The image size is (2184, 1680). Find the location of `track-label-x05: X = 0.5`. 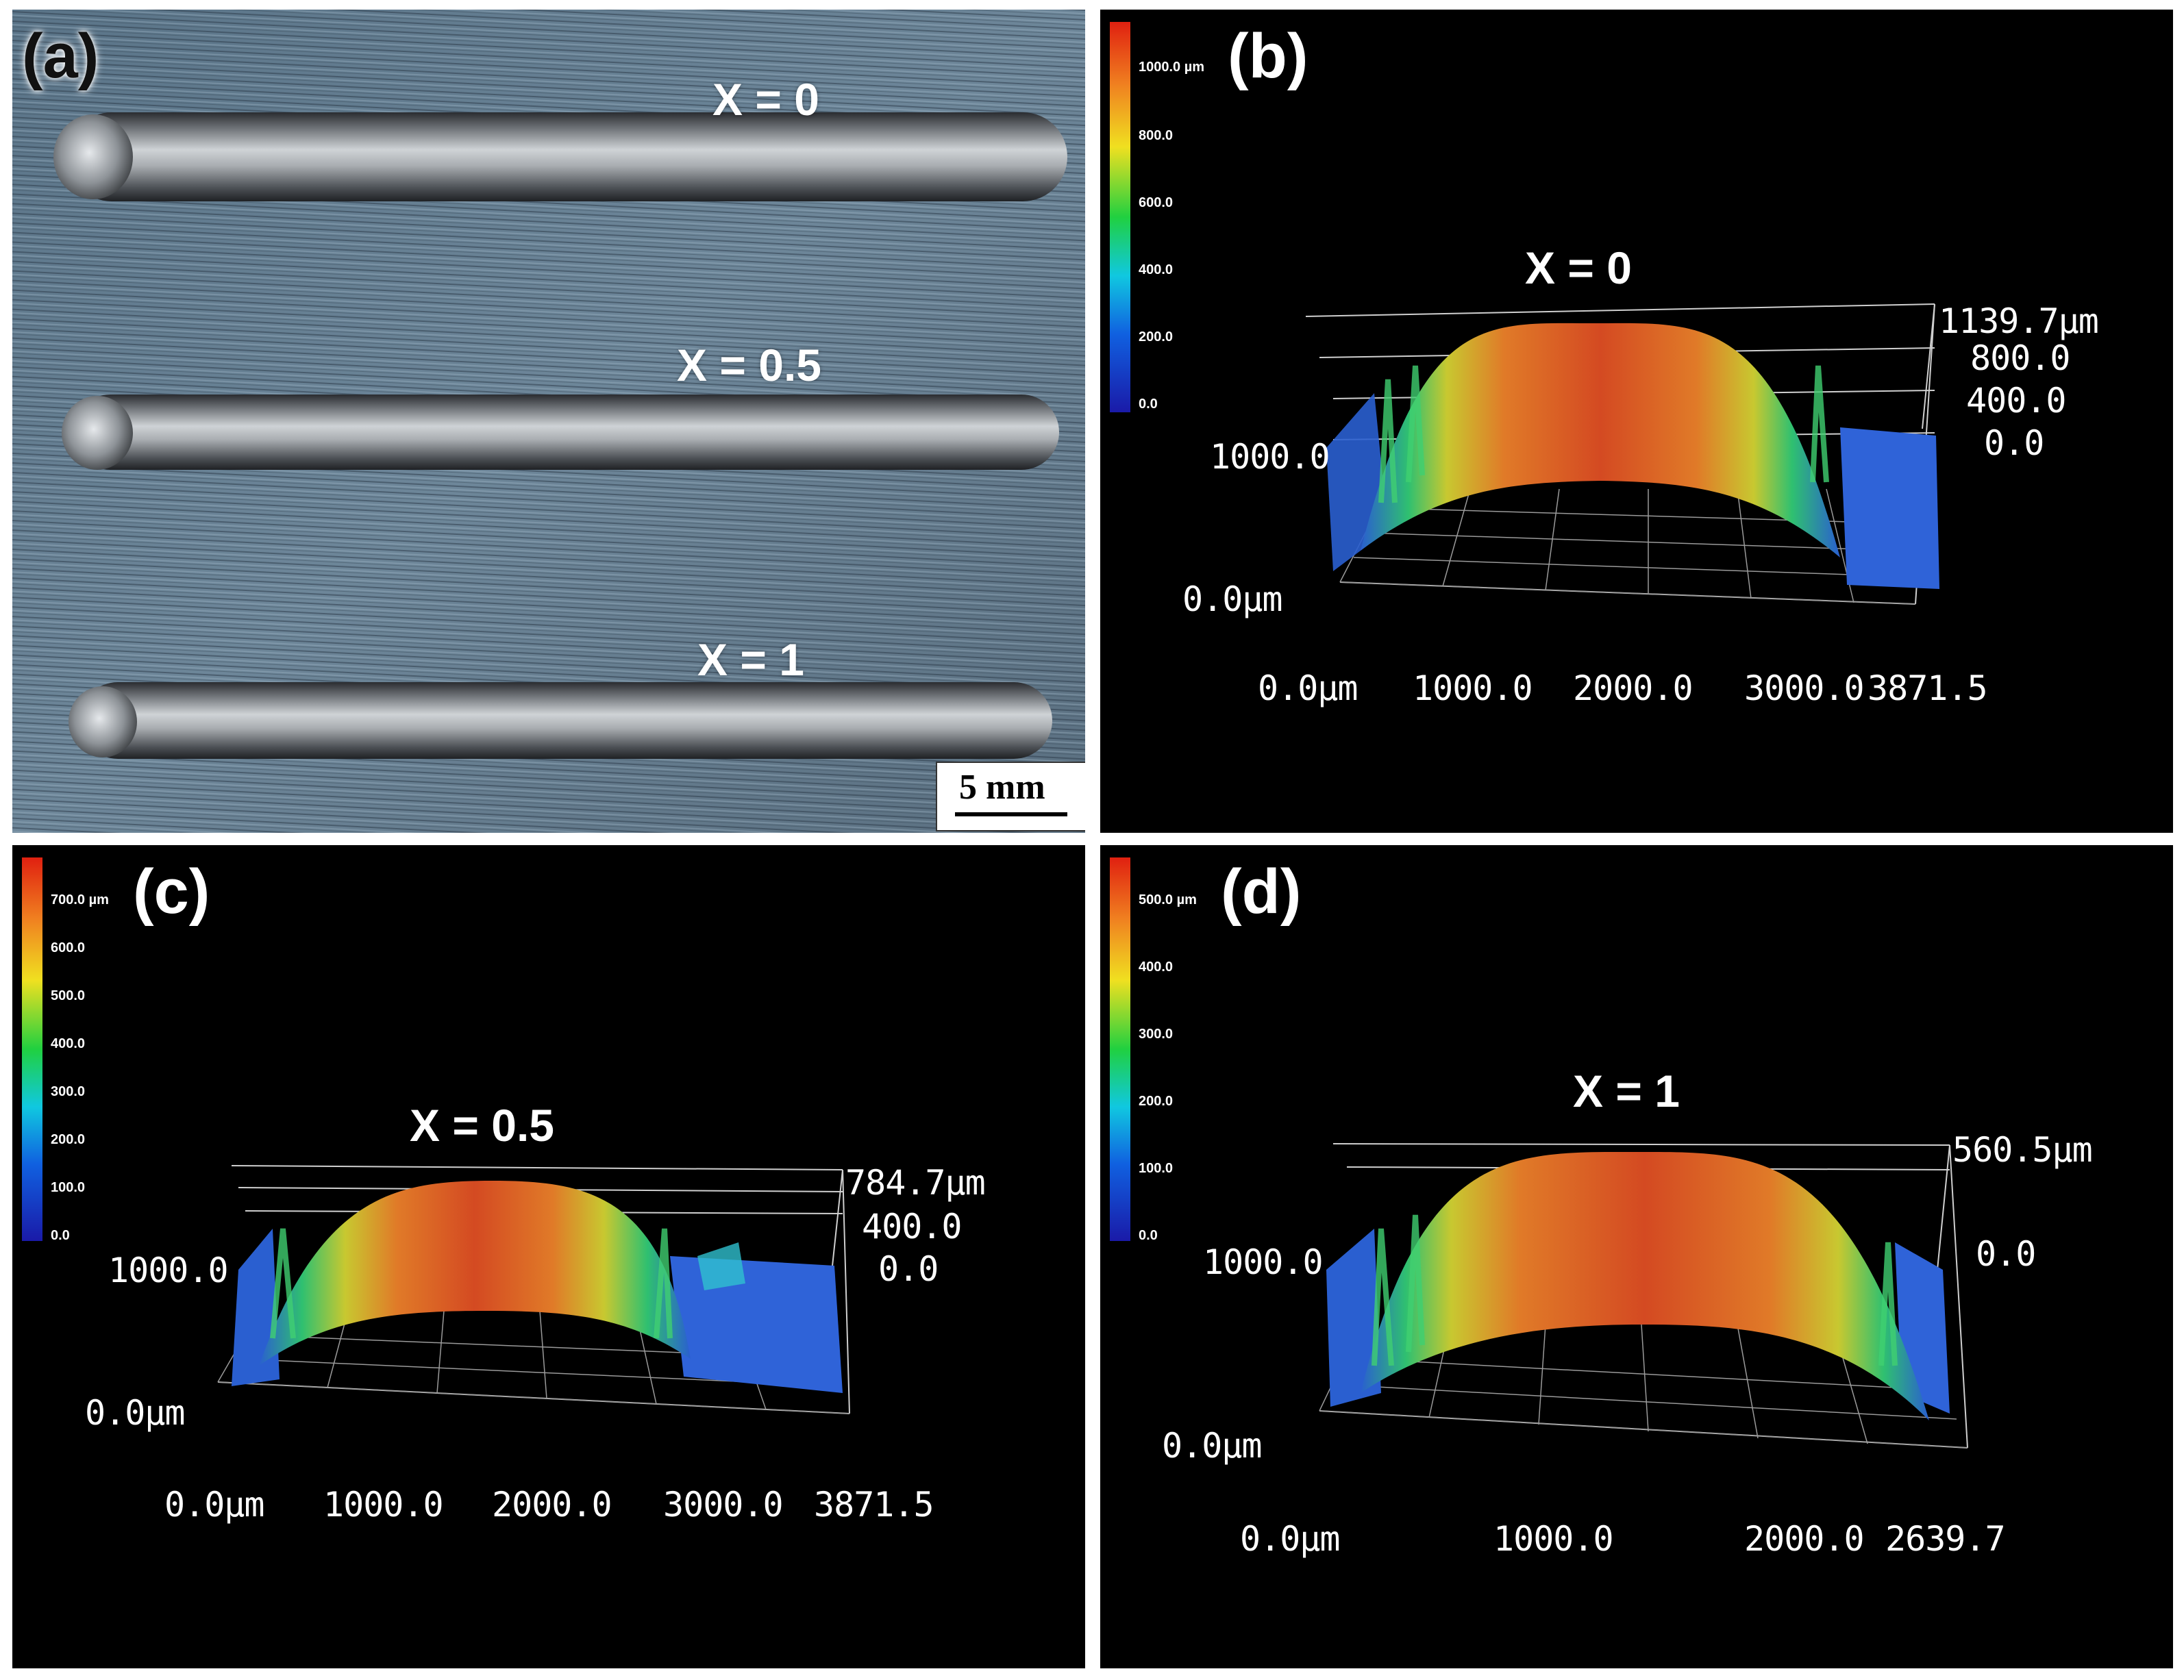

track-label-x05: X = 0.5 is located at coordinates (749, 365).